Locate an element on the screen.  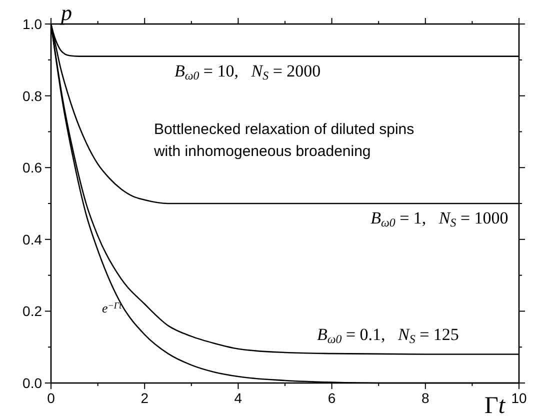
legend-label: B$_{ω0}$ = 1, N$_{S}$ = 1000 is located at coordinates (439, 219).